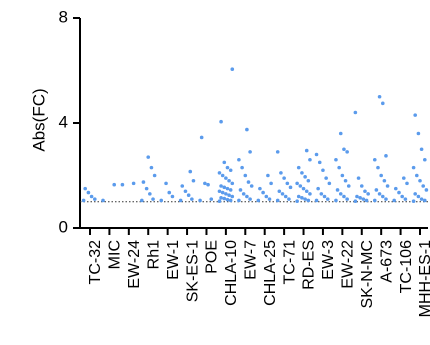 This screenshot has height=345, width=430. What do you see at coordinates (386, 261) in the screenshot?
I see `x-tick-label: A-673` at bounding box center [386, 261].